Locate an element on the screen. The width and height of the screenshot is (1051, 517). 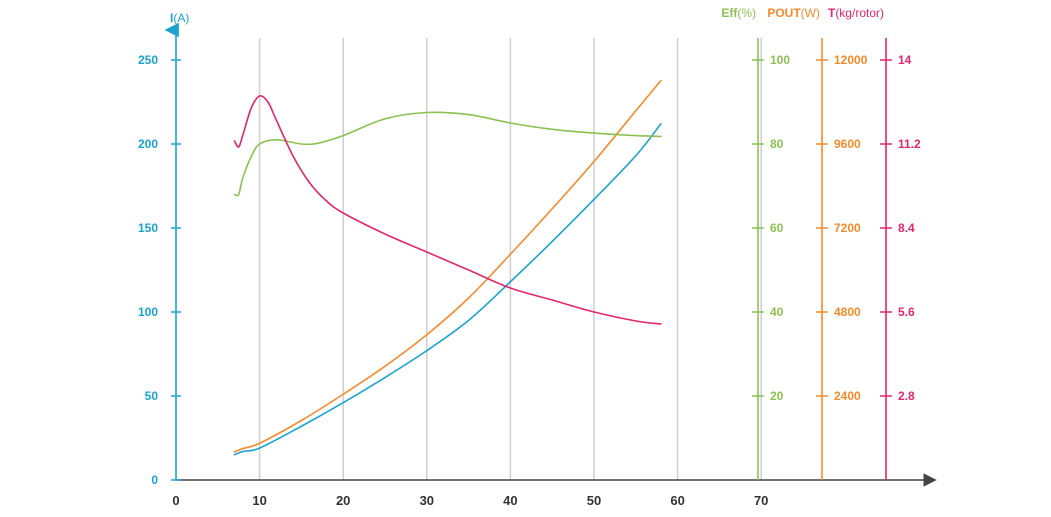
y-tick-label-current-100: 100 is located at coordinates (148, 312).